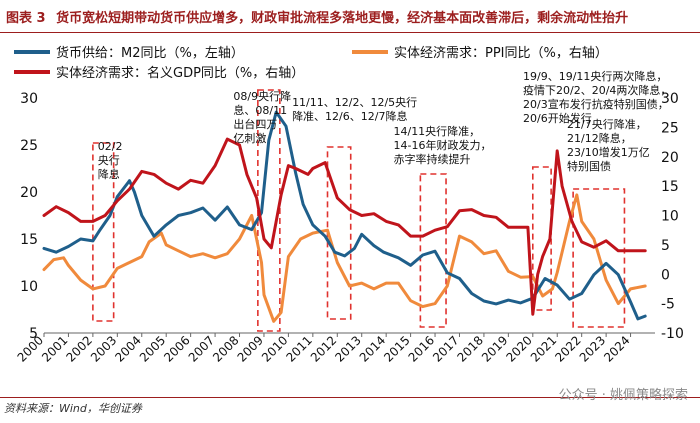 This screenshot has height=423, width=700. Describe the element at coordinates (225, 348) in the screenshot. I see `x-tick-label: 2008` at that location.